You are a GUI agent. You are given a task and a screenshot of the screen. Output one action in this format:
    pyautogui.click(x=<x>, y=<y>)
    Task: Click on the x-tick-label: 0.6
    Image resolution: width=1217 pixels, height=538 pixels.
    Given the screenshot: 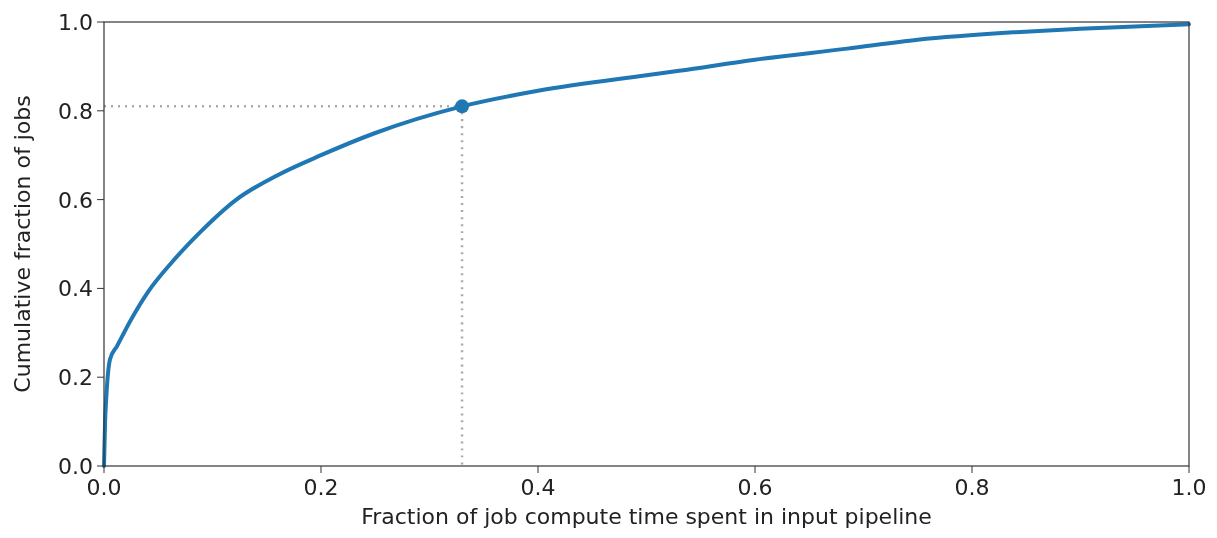 What is the action you would take?
    pyautogui.click(x=755, y=487)
    